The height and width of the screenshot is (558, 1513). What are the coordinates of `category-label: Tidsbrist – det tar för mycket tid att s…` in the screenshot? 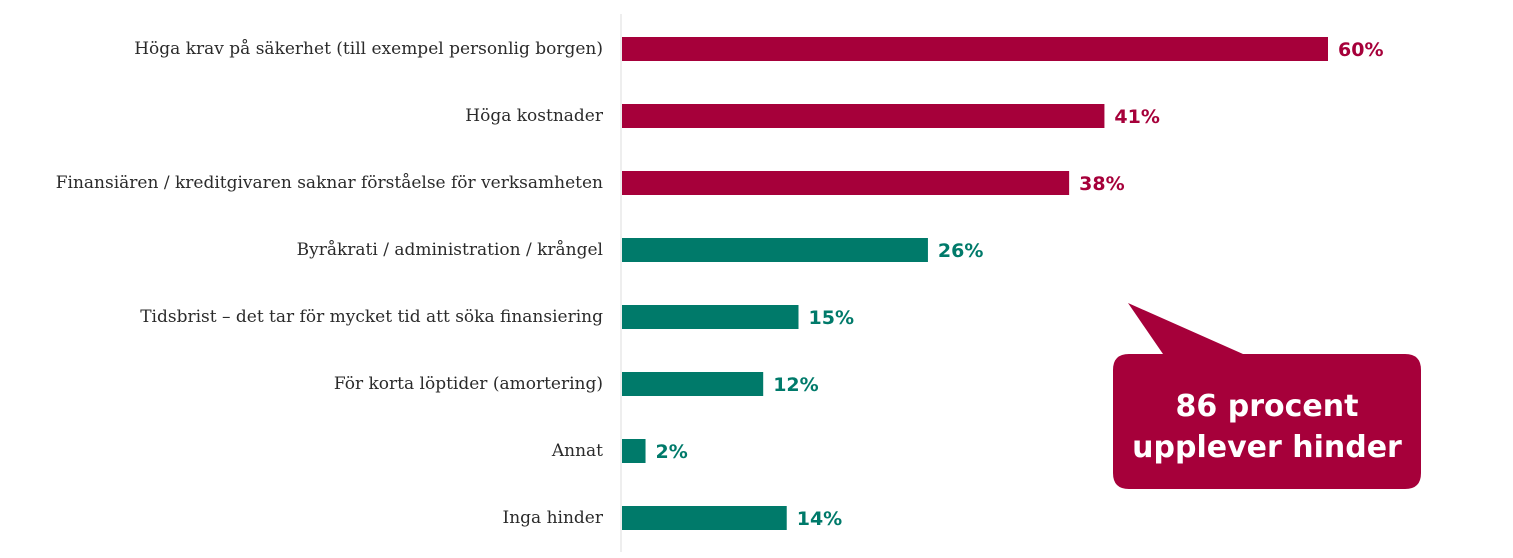 It's located at (371, 317).